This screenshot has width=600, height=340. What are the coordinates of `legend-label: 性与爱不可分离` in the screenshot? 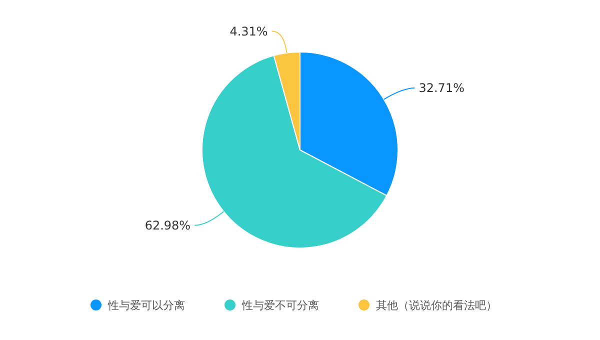 It's located at (280, 305).